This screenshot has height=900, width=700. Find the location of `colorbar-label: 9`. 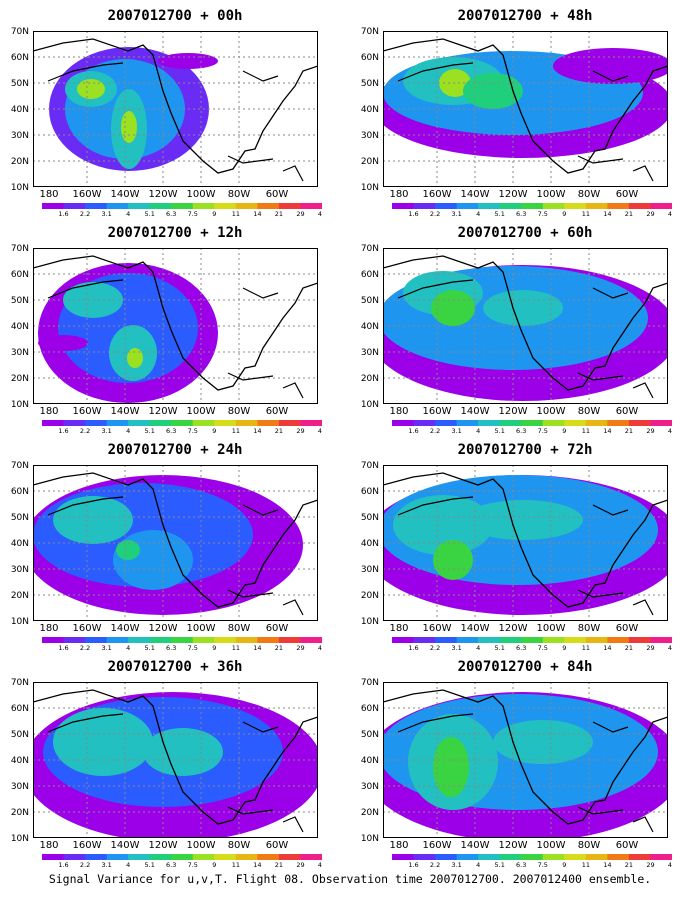

colorbar-label: 9 is located at coordinates (214, 647).